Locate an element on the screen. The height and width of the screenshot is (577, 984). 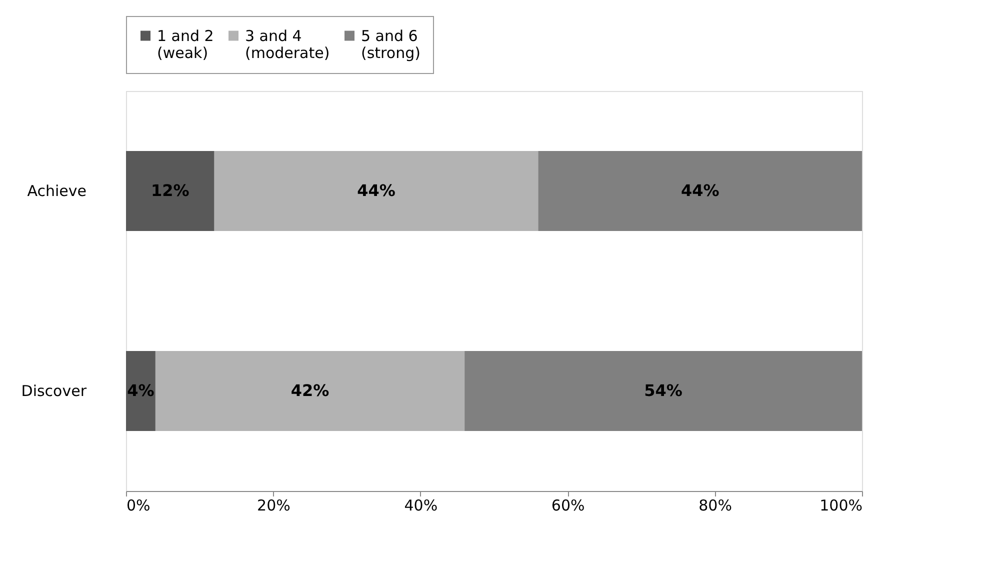
x-tick-label: 100% is located at coordinates (841, 505).